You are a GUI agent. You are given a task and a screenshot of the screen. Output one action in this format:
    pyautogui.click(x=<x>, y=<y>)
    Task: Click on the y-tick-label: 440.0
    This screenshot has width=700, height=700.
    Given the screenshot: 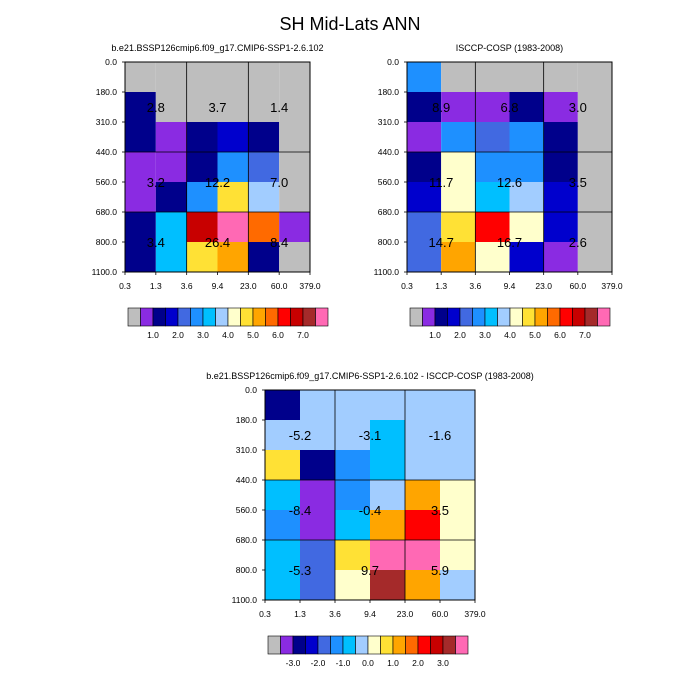 What is the action you would take?
    pyautogui.click(x=247, y=480)
    